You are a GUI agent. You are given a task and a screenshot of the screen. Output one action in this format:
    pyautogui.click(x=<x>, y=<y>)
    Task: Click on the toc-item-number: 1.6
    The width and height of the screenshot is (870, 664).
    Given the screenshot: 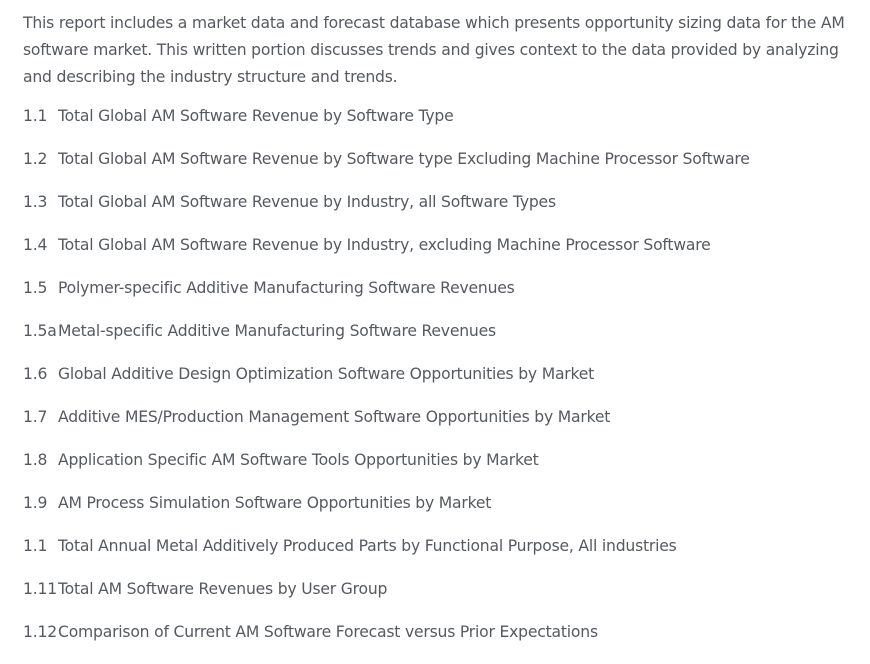 What is the action you would take?
    pyautogui.click(x=35, y=374)
    